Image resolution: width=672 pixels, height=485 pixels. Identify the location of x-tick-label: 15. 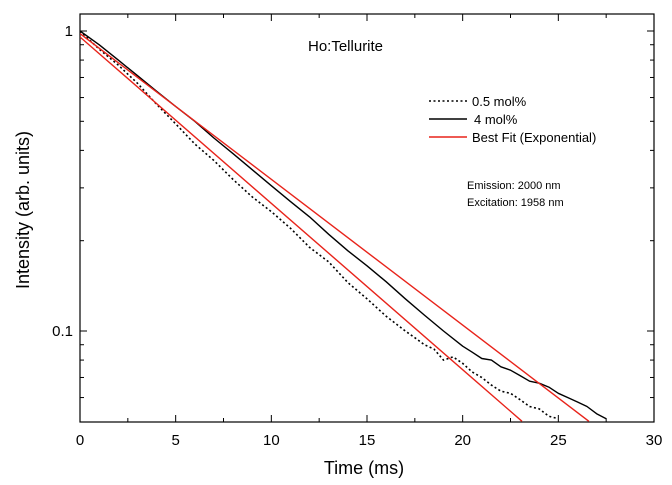
(367, 440).